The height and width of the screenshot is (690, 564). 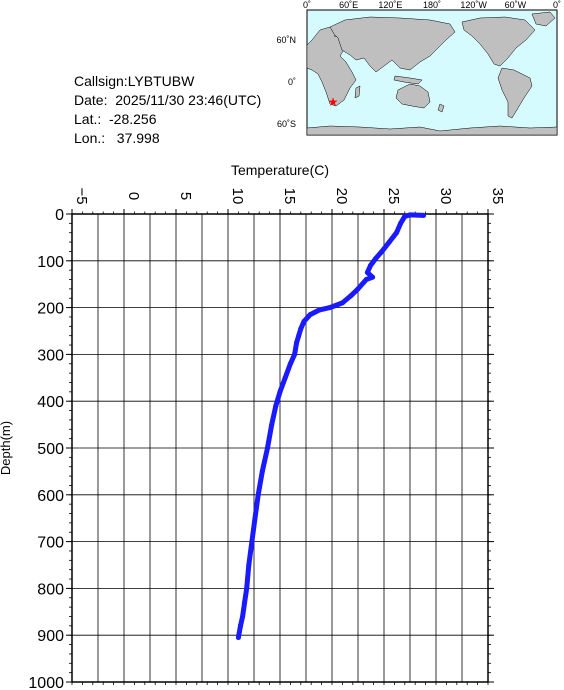 What do you see at coordinates (289, 196) in the screenshot?
I see `x-tick-label: 15` at bounding box center [289, 196].